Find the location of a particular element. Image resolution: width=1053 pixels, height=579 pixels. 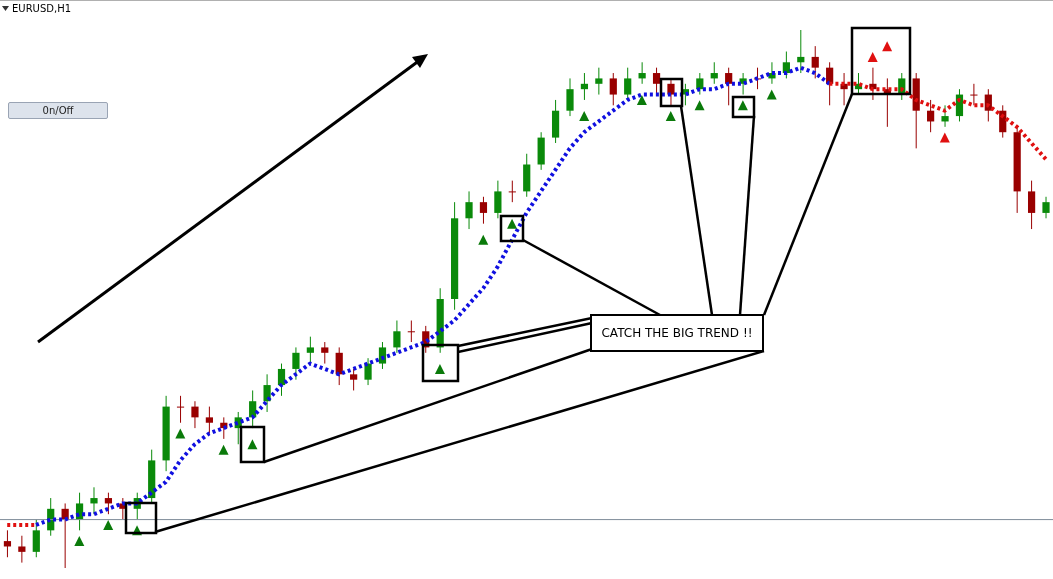

chart-title: EURUSD,H1 is located at coordinates (42, 8).